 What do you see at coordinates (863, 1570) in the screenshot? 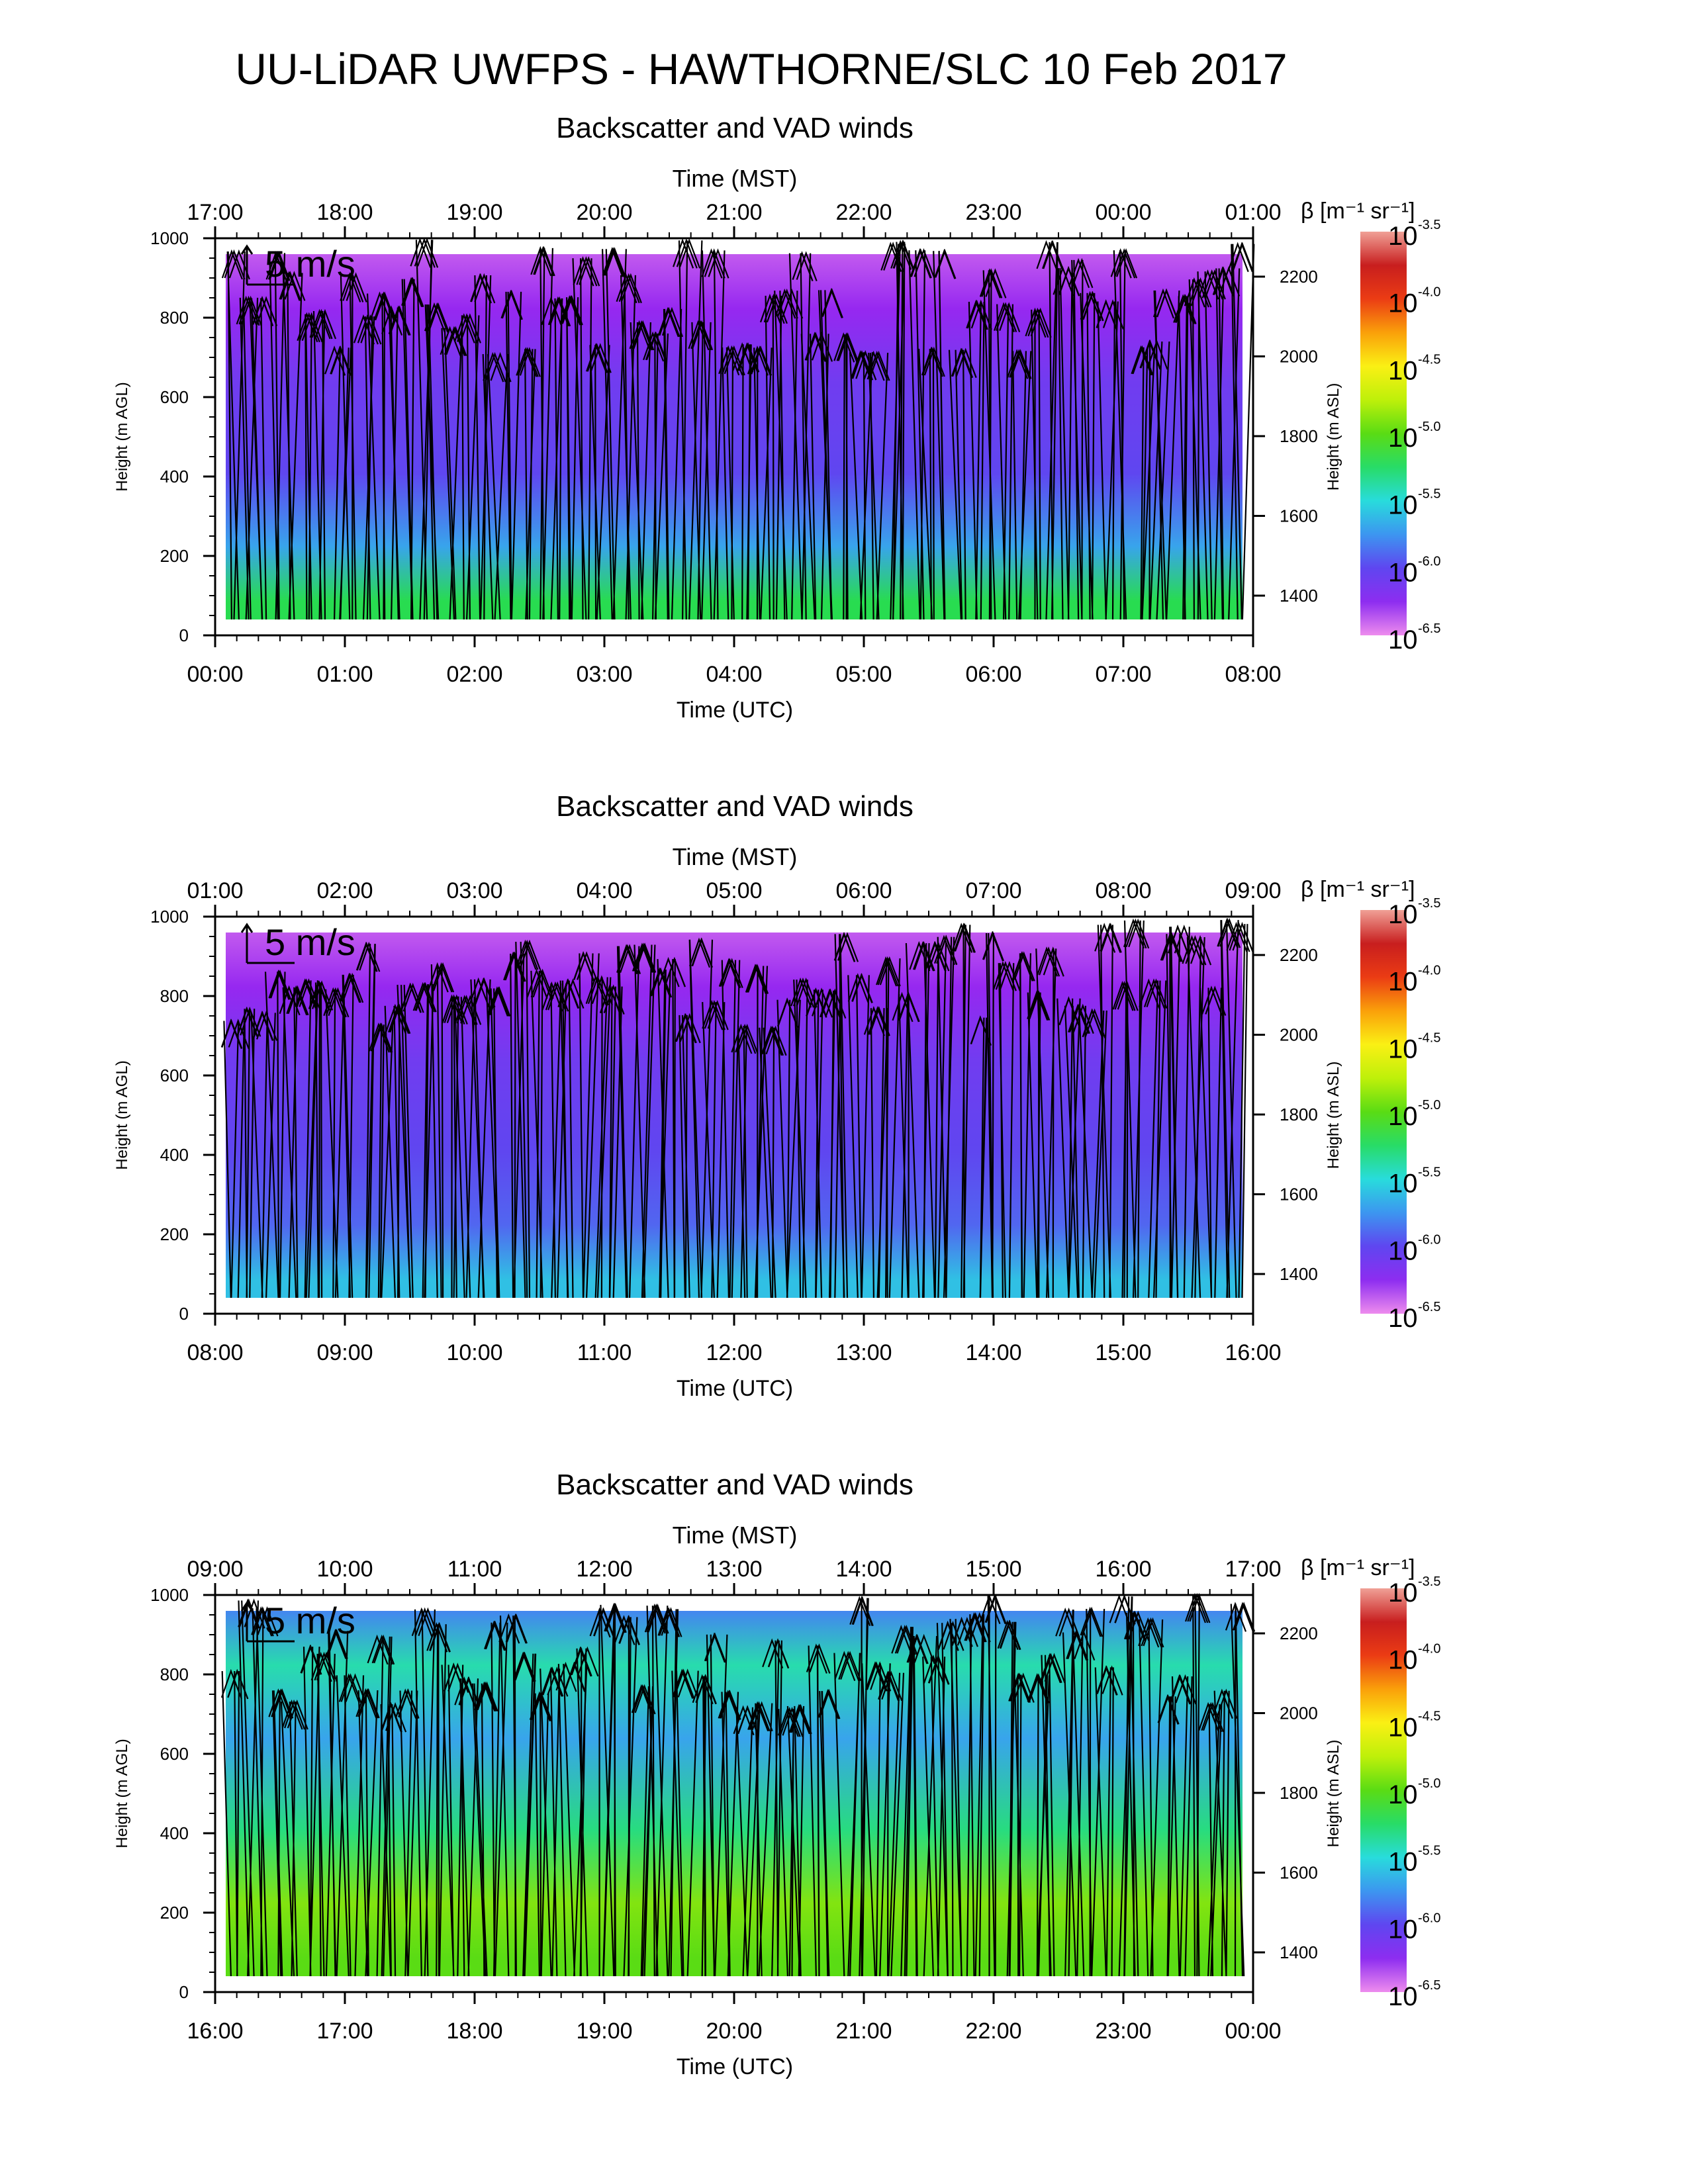
I see `top-tick-label: 14:00` at bounding box center [863, 1570].